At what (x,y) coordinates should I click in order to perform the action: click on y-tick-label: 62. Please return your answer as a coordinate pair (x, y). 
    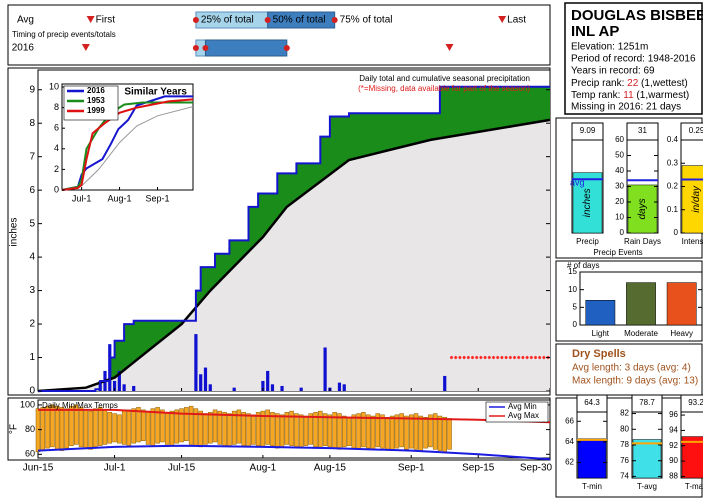
    Looking at the image, I should click on (569, 462).